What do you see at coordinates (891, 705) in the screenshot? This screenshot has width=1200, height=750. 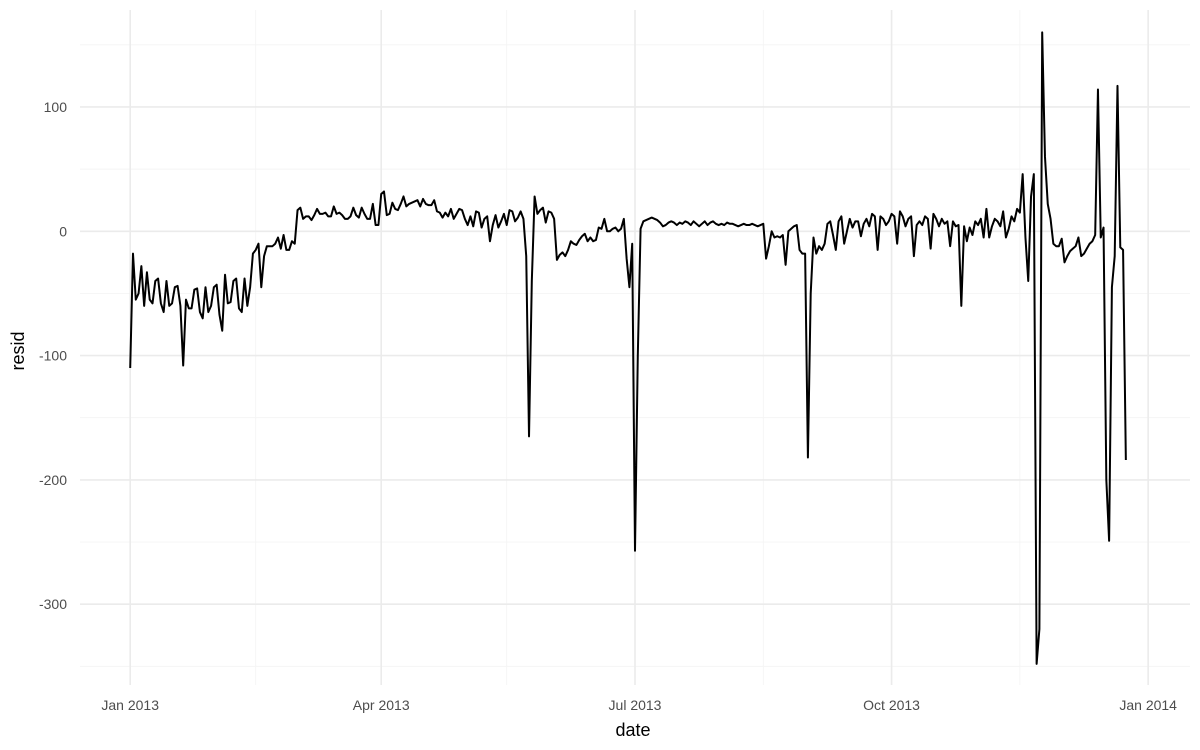 I see `x-tick-label: Oct 2013` at bounding box center [891, 705].